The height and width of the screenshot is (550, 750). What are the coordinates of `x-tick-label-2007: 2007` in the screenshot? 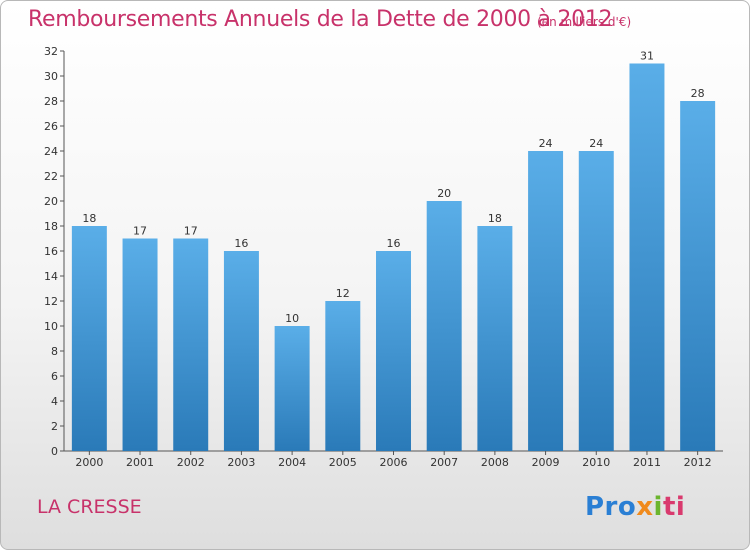 It's located at (444, 462).